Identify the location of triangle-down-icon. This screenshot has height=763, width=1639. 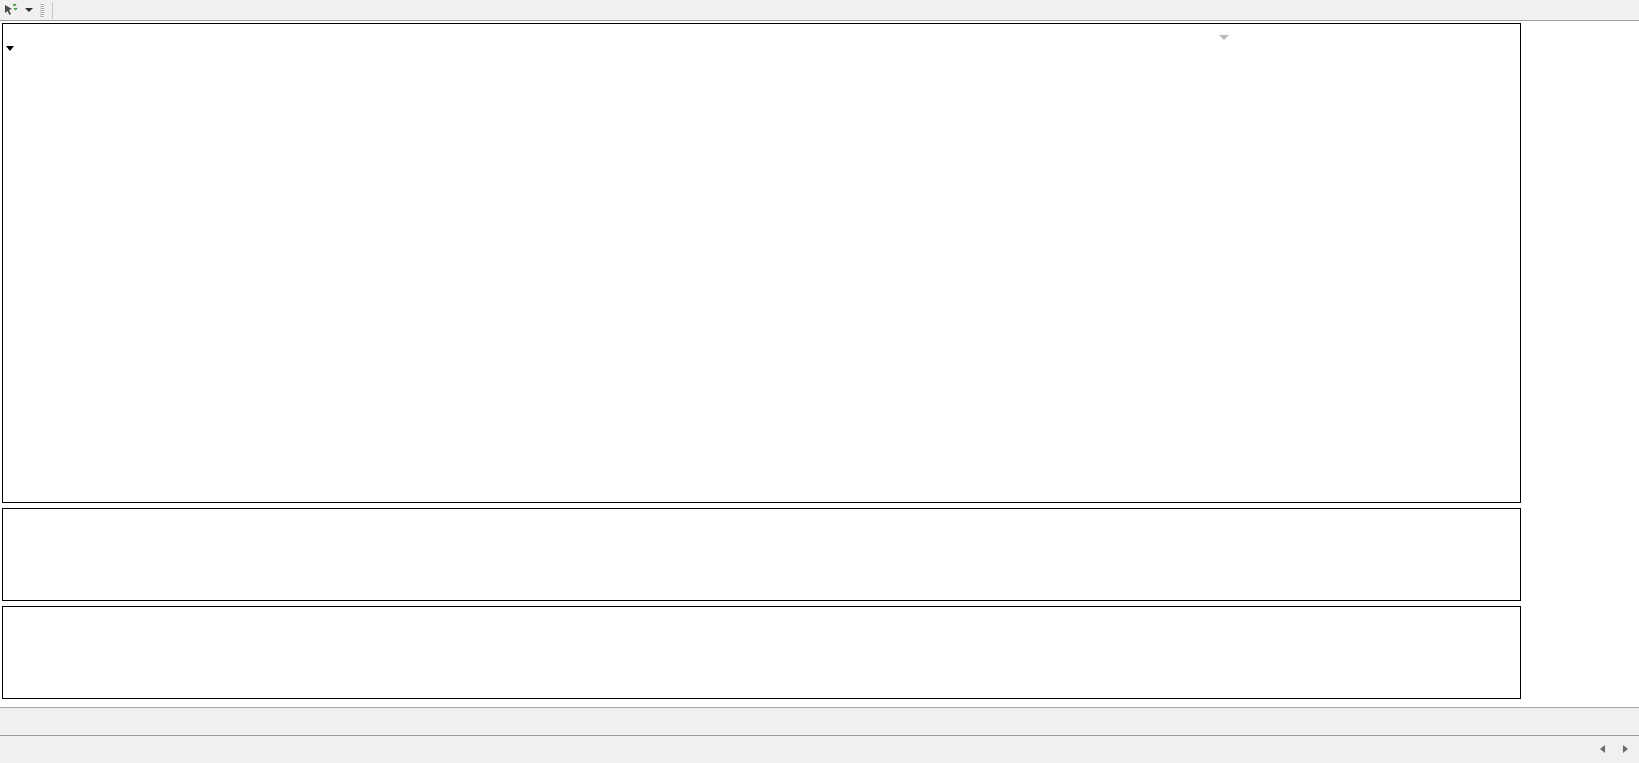
(10, 48).